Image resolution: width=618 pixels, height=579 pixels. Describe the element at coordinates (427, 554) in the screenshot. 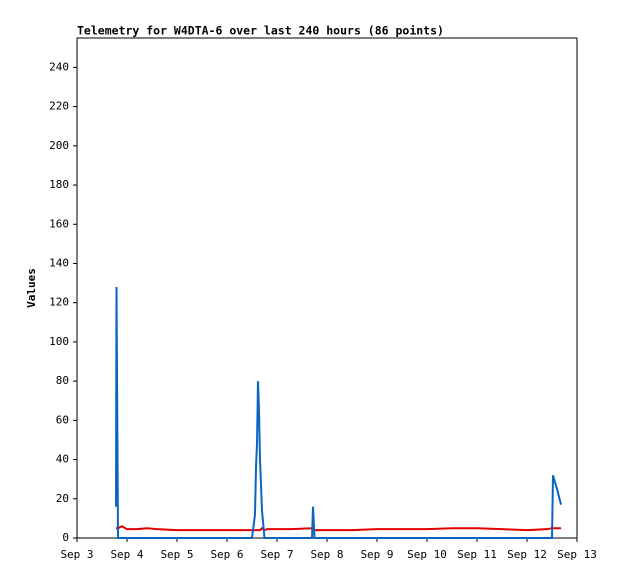

I see `x-tick-label: Sep 10` at that location.